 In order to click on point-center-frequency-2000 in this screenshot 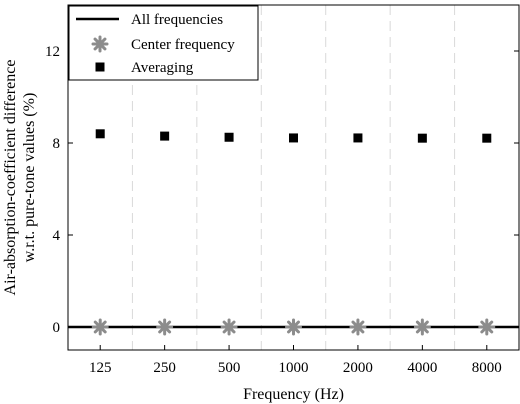, I will do `click(358, 327)`.